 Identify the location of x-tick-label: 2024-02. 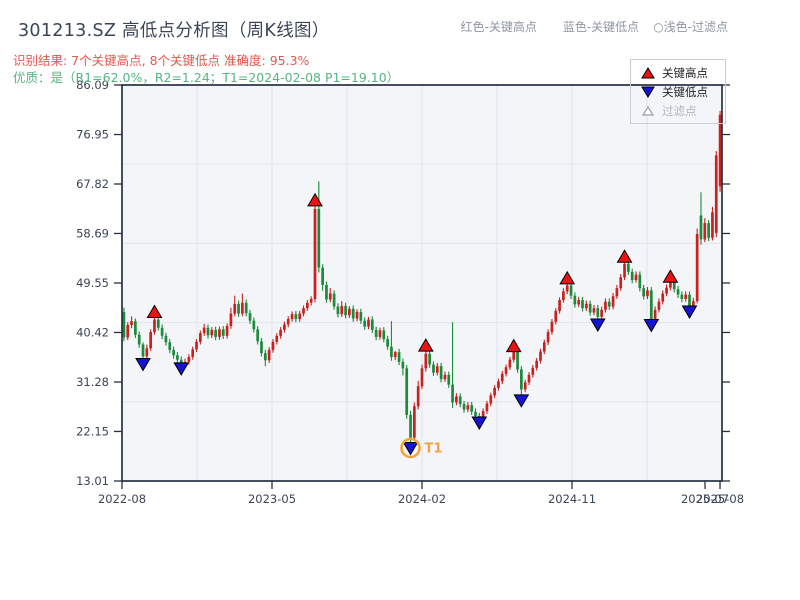
(422, 499).